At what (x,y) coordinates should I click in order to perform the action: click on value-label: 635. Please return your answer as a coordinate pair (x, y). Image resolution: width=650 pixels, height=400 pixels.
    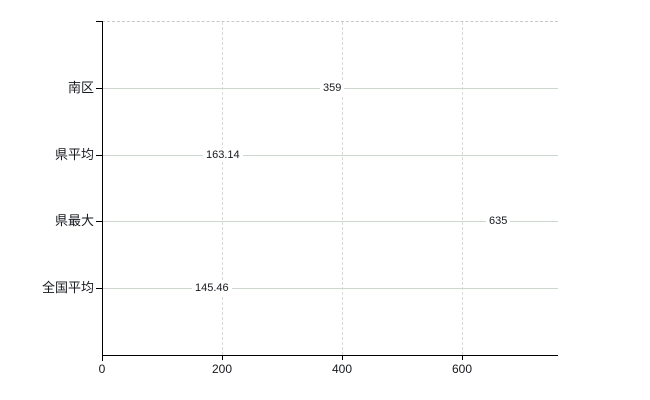
    Looking at the image, I should click on (498, 221).